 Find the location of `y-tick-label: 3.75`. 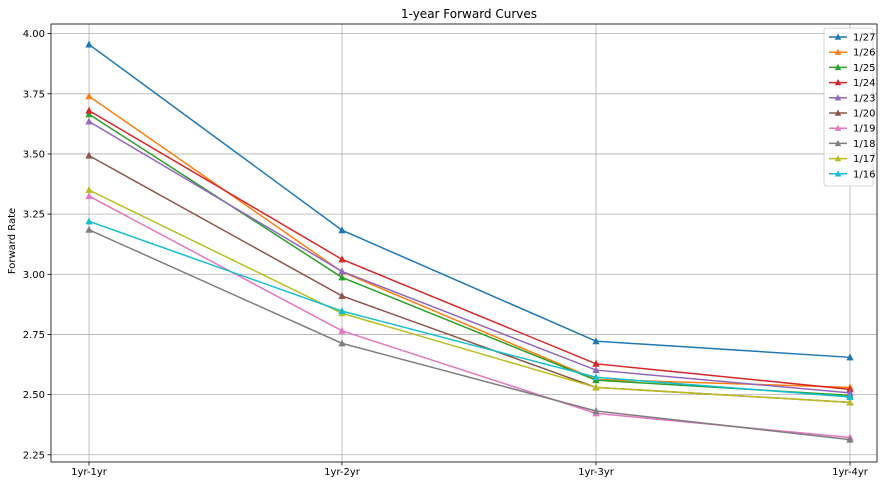

y-tick-label: 3.75 is located at coordinates (34, 94).